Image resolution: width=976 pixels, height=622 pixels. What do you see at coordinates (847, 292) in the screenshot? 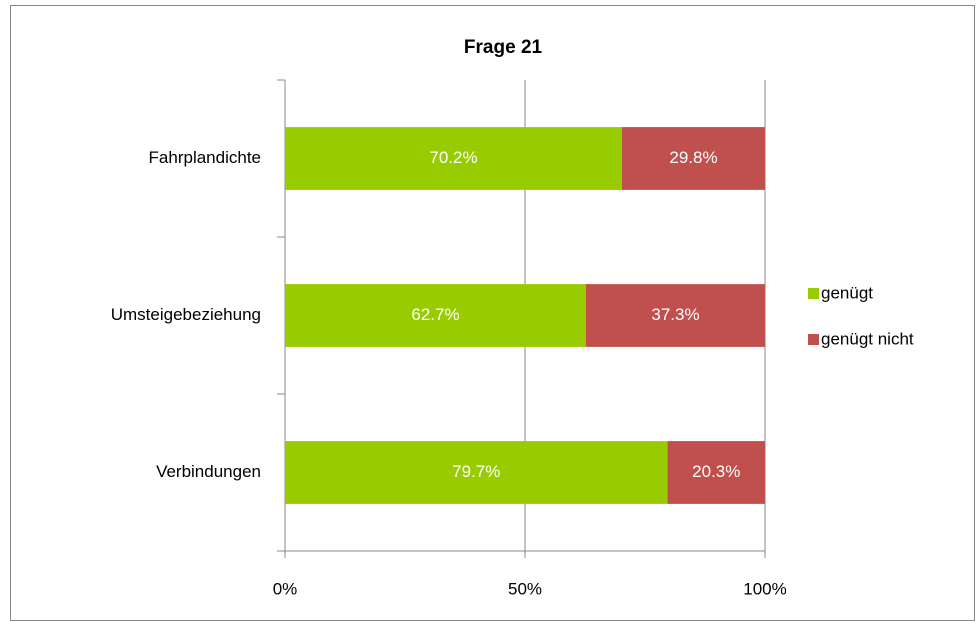
I see `legend-label: genügt` at bounding box center [847, 292].